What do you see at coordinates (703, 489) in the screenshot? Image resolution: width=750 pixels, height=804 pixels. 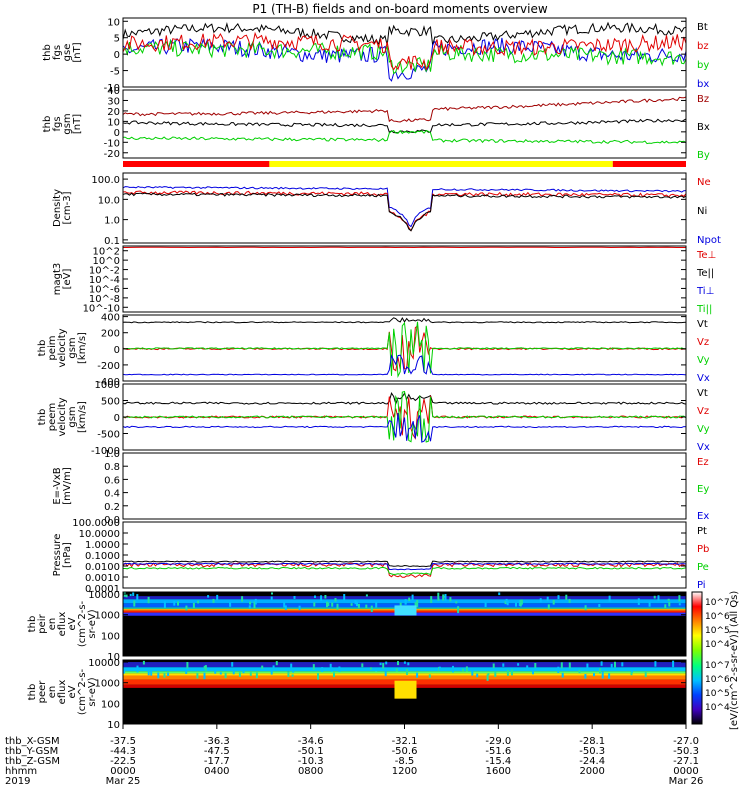 I see `legend-efield-item: Ey` at bounding box center [703, 489].